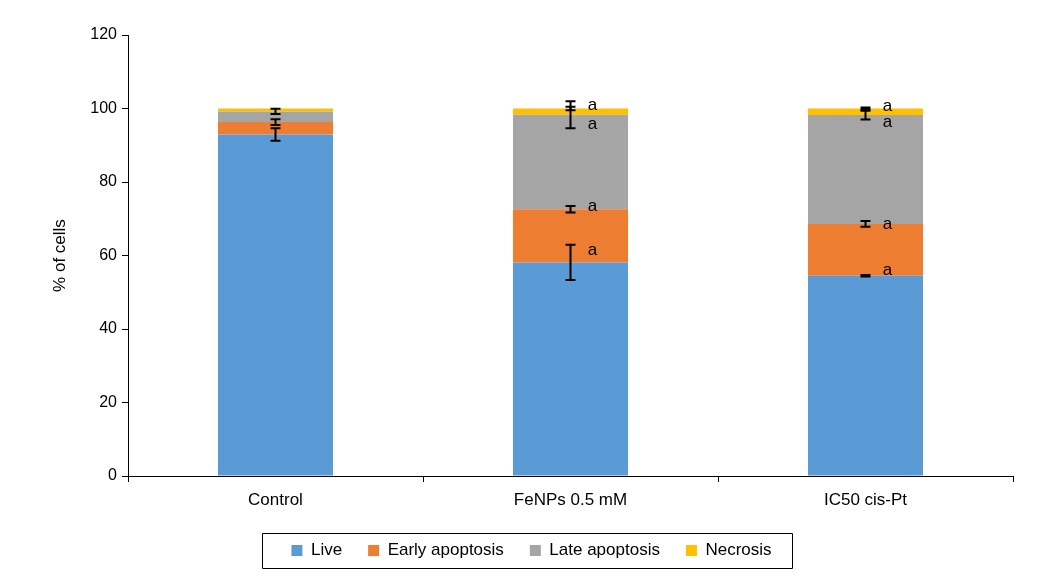 This screenshot has width=1043, height=581. I want to click on y-tick-label: 120, so click(104, 34).